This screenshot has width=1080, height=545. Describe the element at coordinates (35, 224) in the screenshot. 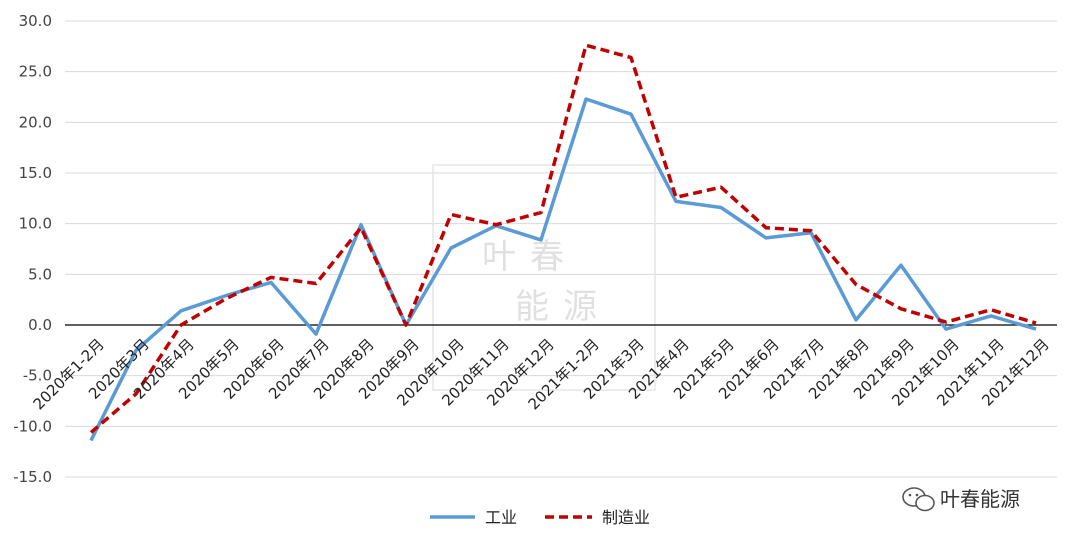

I see `y-tick-label: 10.0` at that location.